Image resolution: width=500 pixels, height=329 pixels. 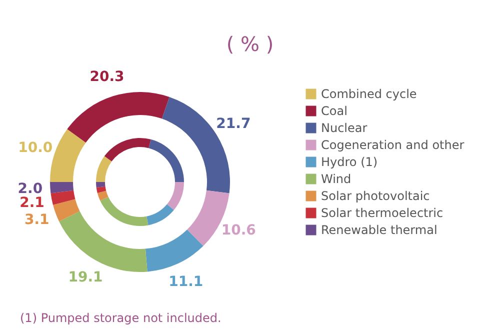 What do you see at coordinates (35, 148) in the screenshot?
I see `data-label: 10.0` at bounding box center [35, 148].